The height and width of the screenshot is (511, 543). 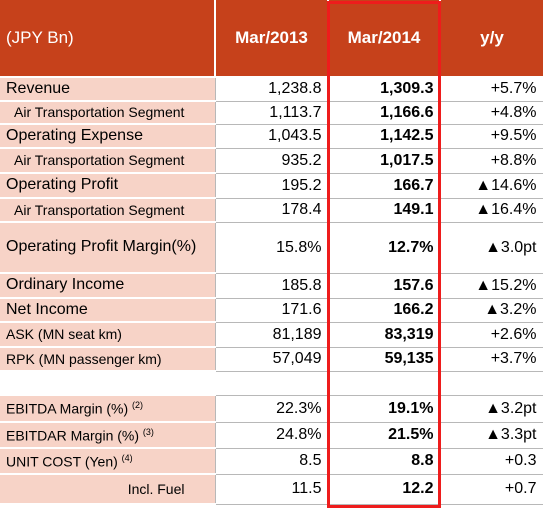 What do you see at coordinates (156, 488) in the screenshot?
I see `label-text: Incl. Fuel` at bounding box center [156, 488].